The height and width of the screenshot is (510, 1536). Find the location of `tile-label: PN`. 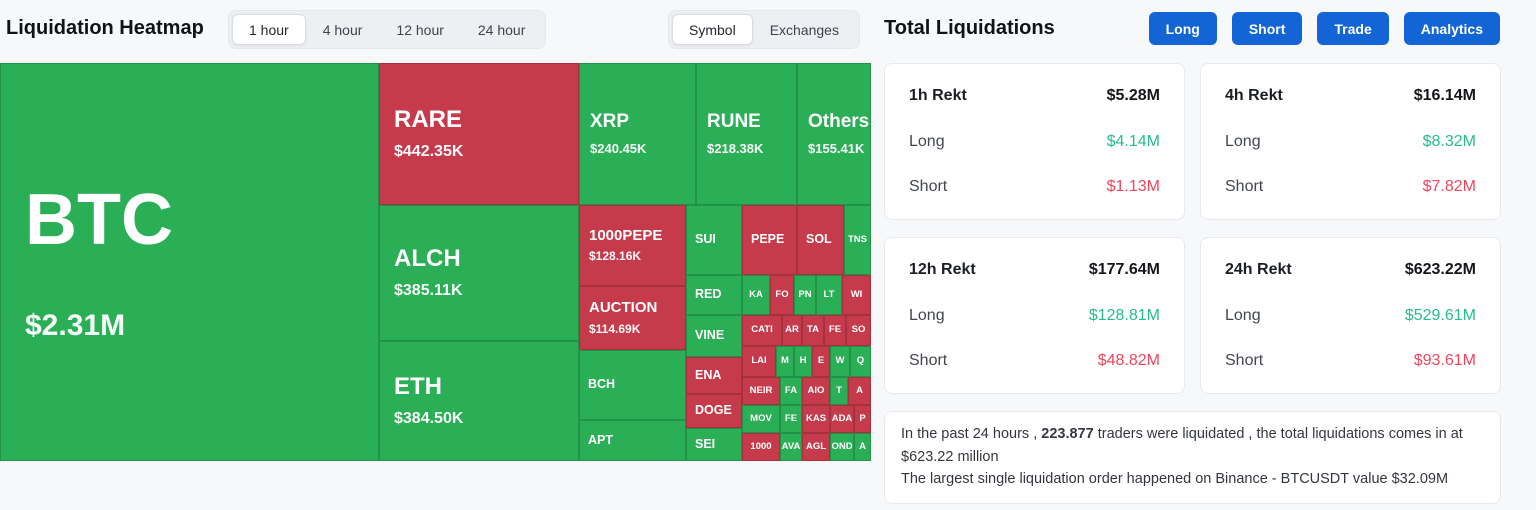

tile-label: PN is located at coordinates (805, 294).